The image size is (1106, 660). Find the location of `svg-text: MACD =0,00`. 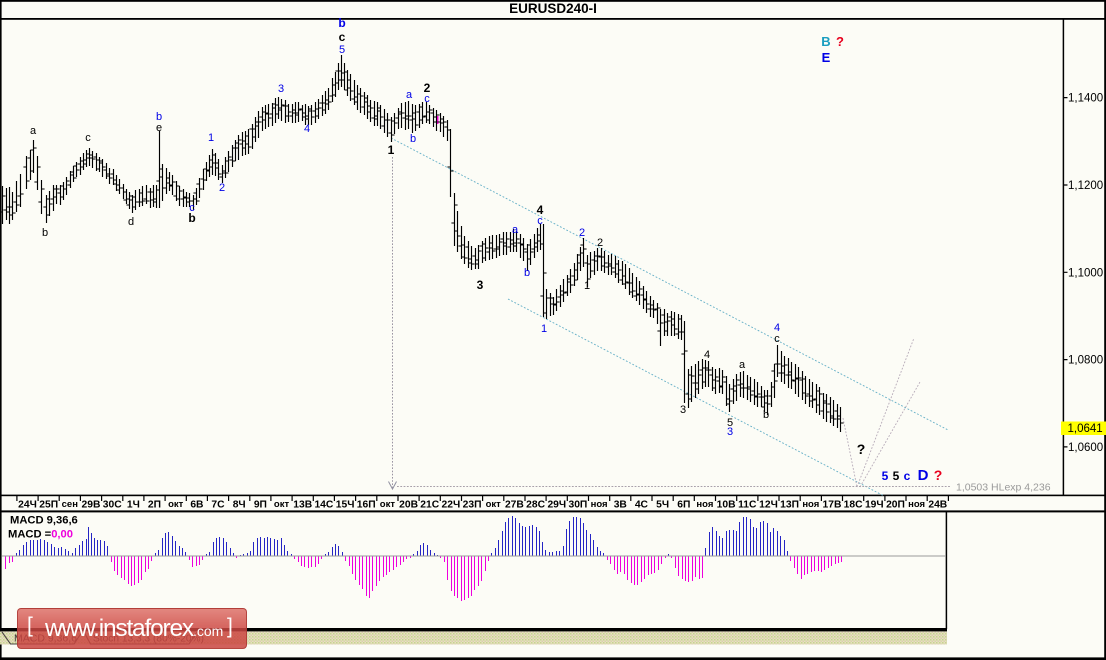

svg-text: MACD =0,00 is located at coordinates (40, 535).